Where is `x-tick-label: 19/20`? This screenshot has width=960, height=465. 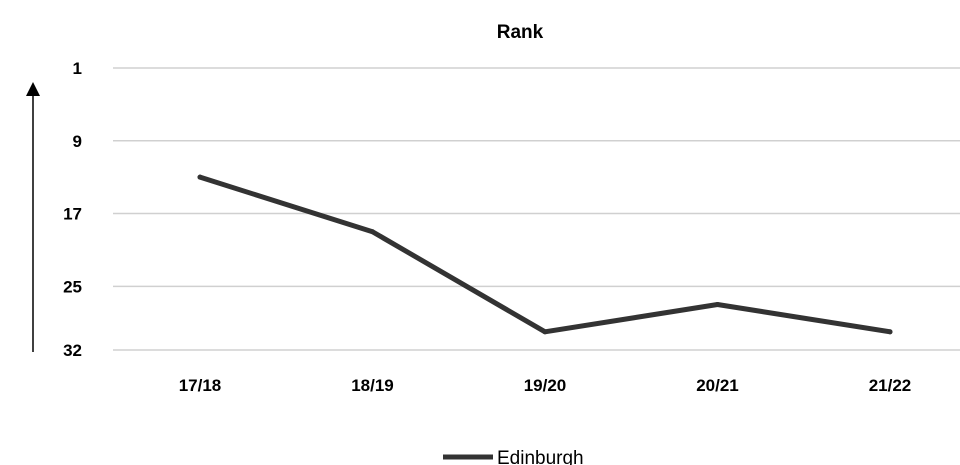 x-tick-label: 19/20 is located at coordinates (545, 385).